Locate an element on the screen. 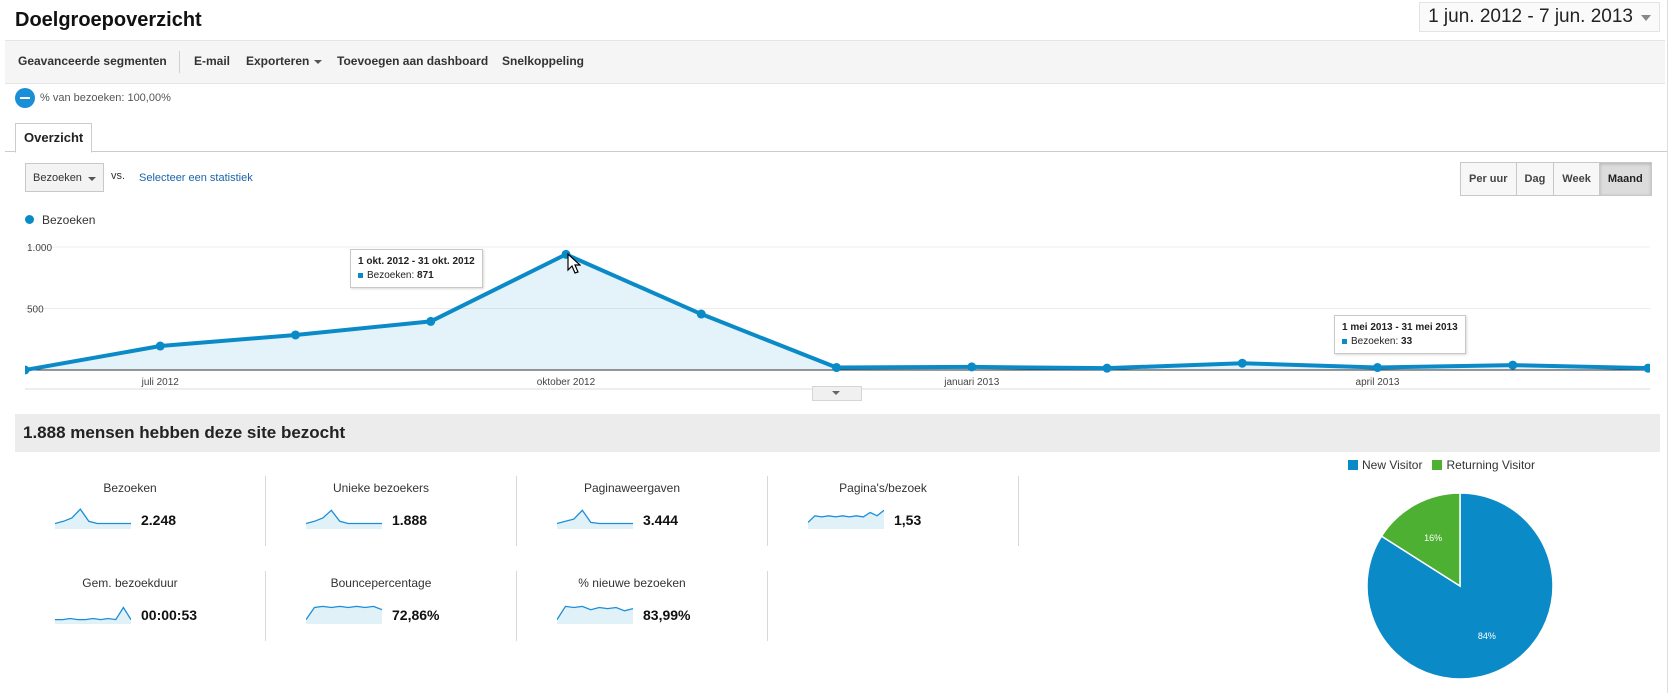 The height and width of the screenshot is (693, 1678). toolbar-divider is located at coordinates (179, 62).